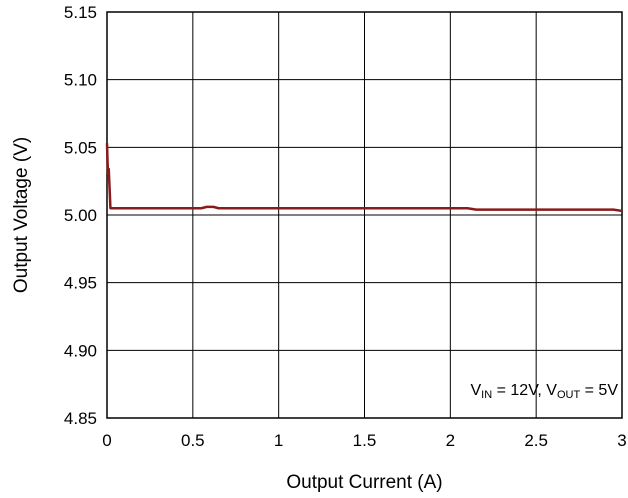 Image resolution: width=628 pixels, height=498 pixels. What do you see at coordinates (519, 390) in the screenshot?
I see `vin-value: = 12V,` at bounding box center [519, 390].